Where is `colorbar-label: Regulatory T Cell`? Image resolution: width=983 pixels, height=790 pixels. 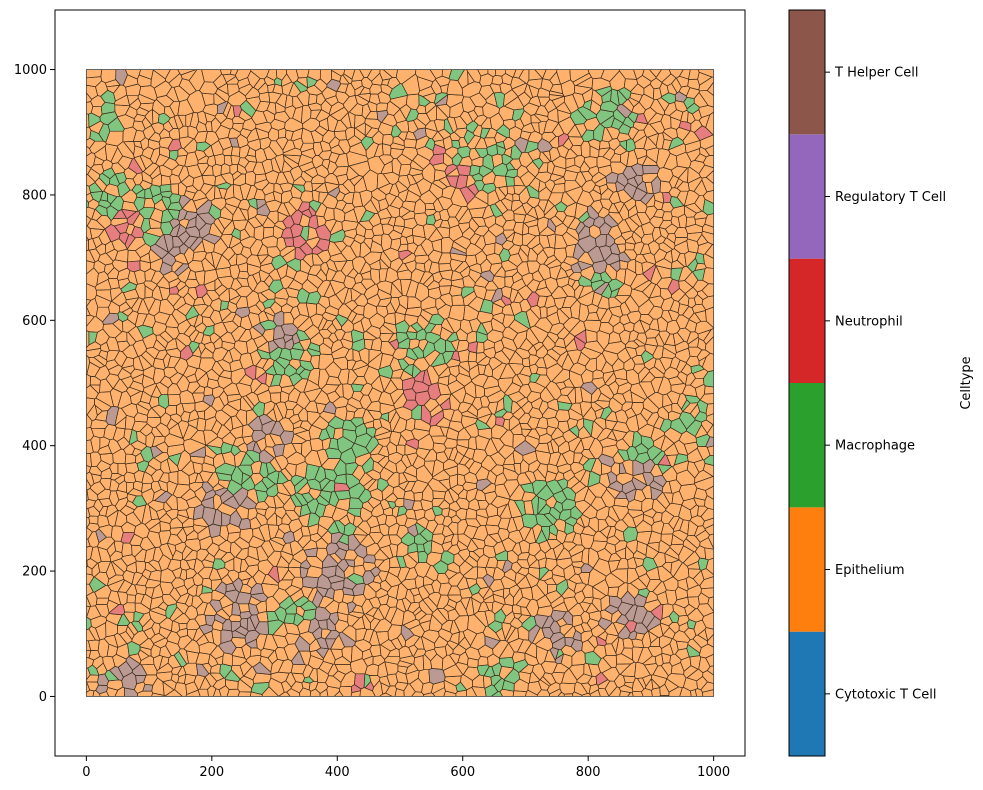 colorbar-label: Regulatory T Cell is located at coordinates (890, 197).